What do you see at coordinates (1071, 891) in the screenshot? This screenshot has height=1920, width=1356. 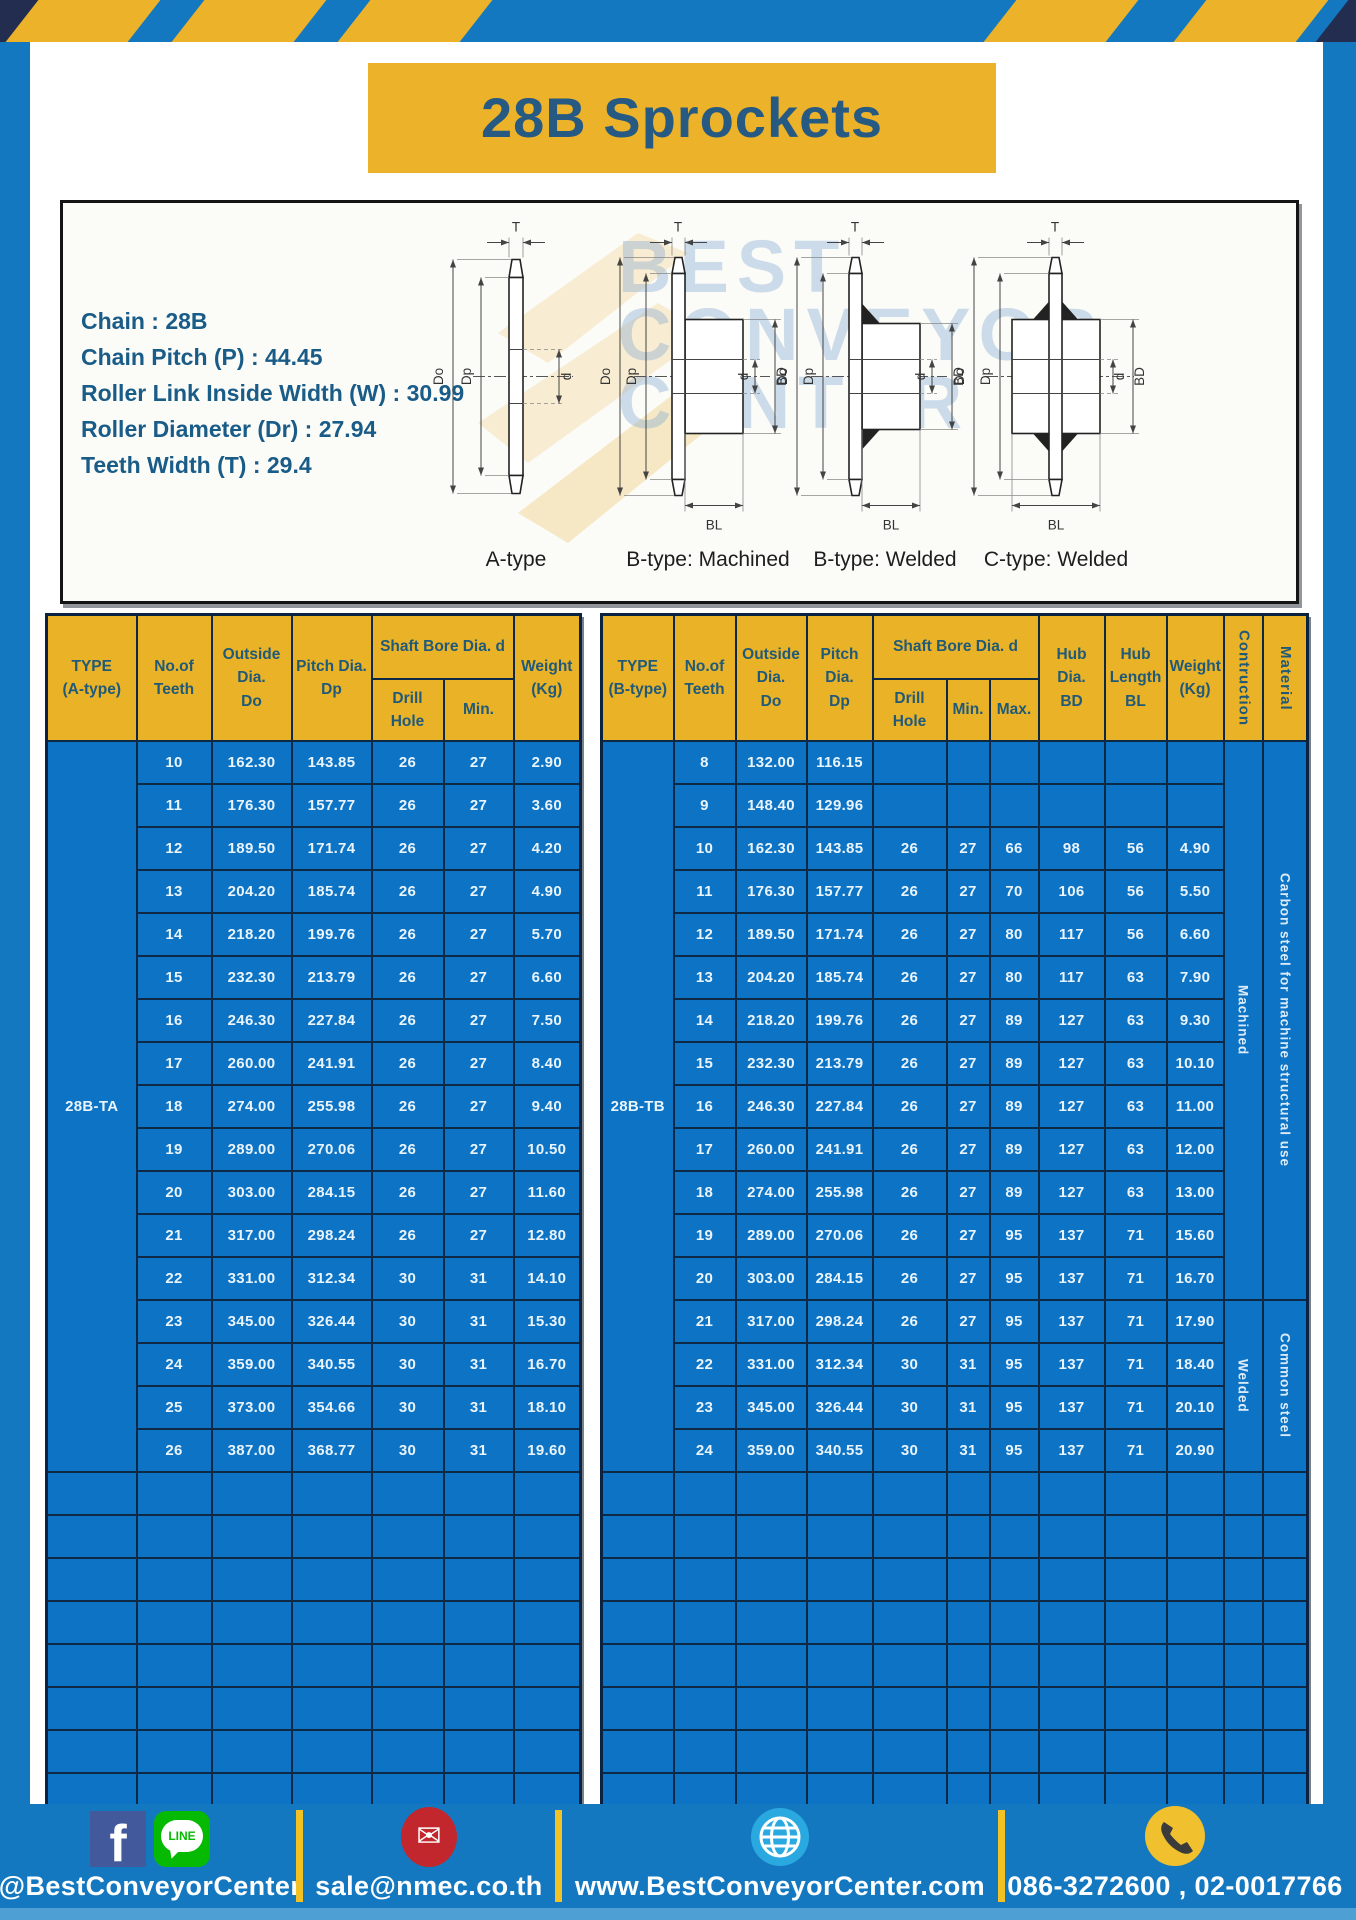 I see `table-cell: 106` at bounding box center [1071, 891].